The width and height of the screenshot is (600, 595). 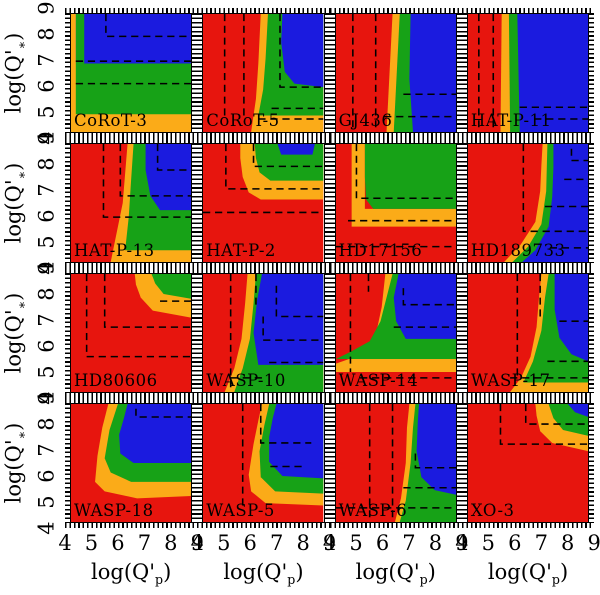 I want to click on plot-area: CoRoT-3, so click(x=131, y=73).